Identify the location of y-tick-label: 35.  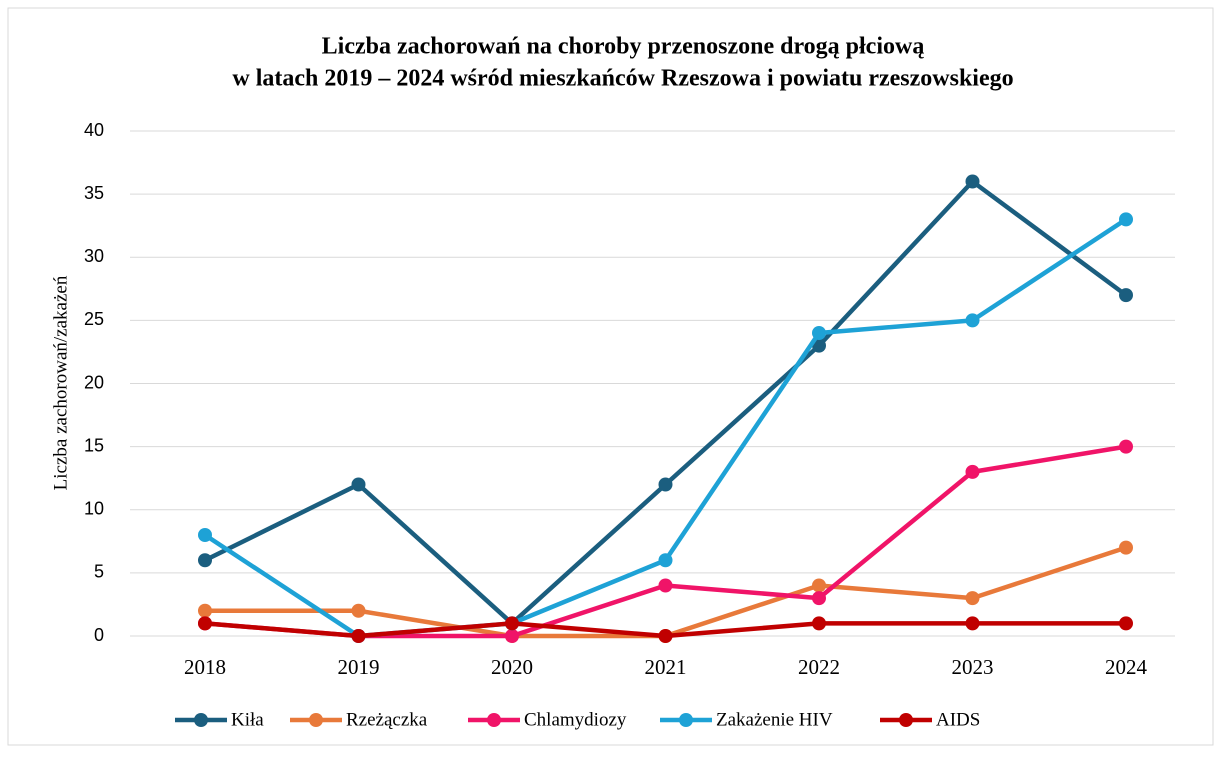
(94, 193).